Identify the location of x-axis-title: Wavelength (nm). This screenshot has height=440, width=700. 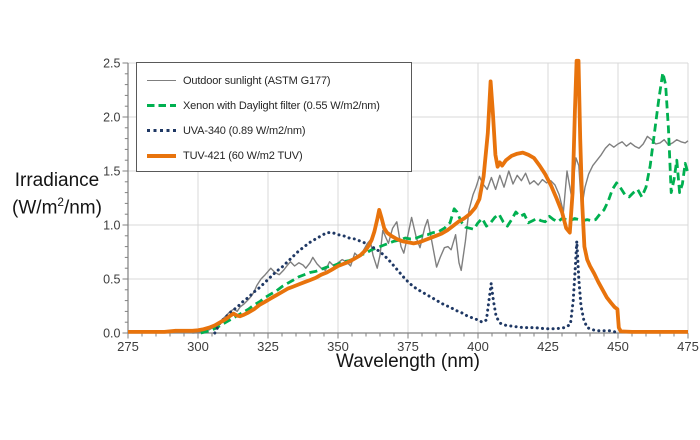
(408, 361).